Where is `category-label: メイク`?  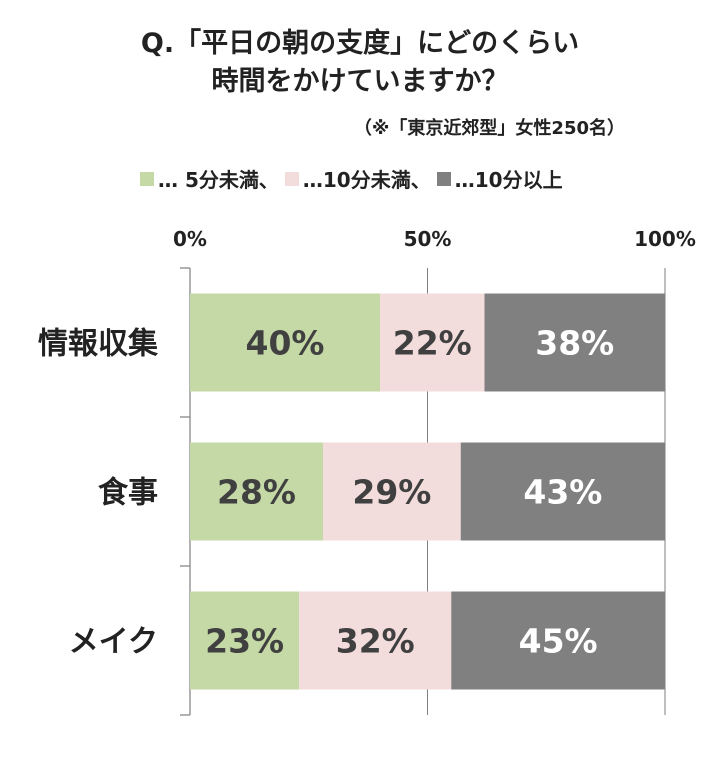 category-label: メイク is located at coordinates (113, 642).